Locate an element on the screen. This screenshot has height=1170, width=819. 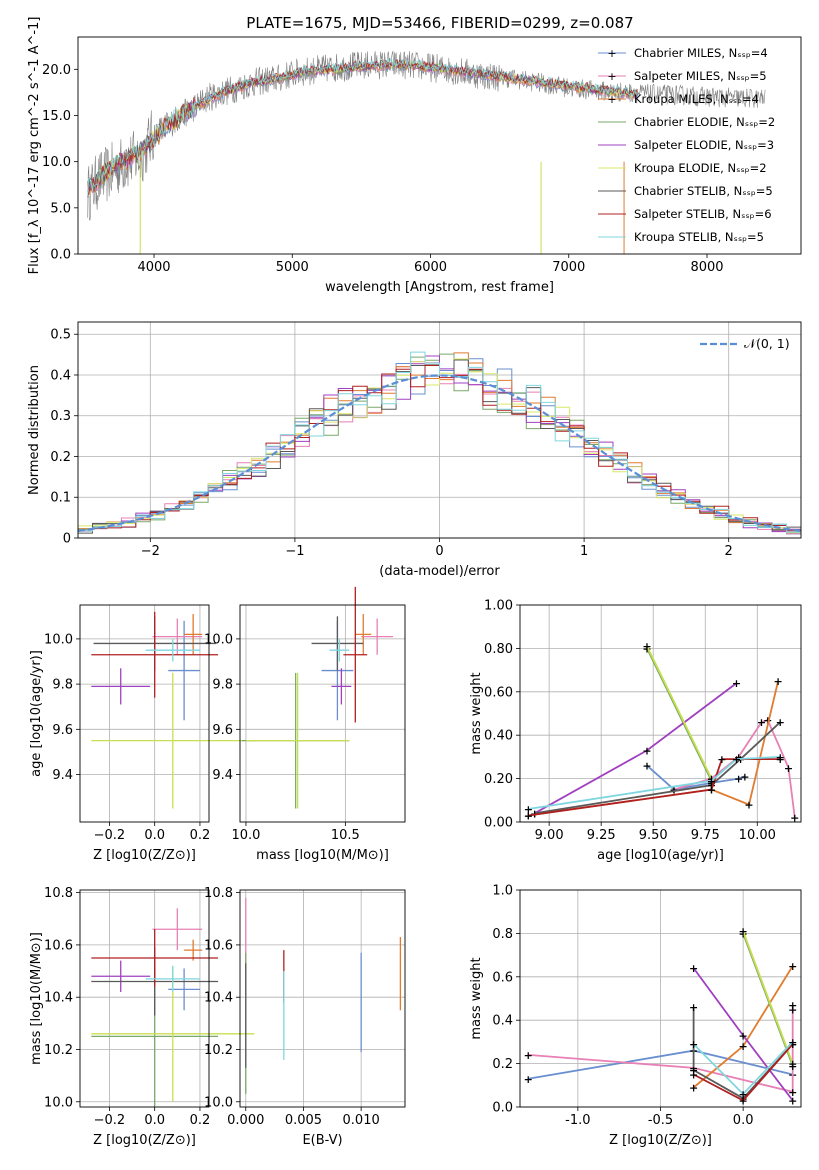
x-tick-label: 6000 is located at coordinates (430, 267).